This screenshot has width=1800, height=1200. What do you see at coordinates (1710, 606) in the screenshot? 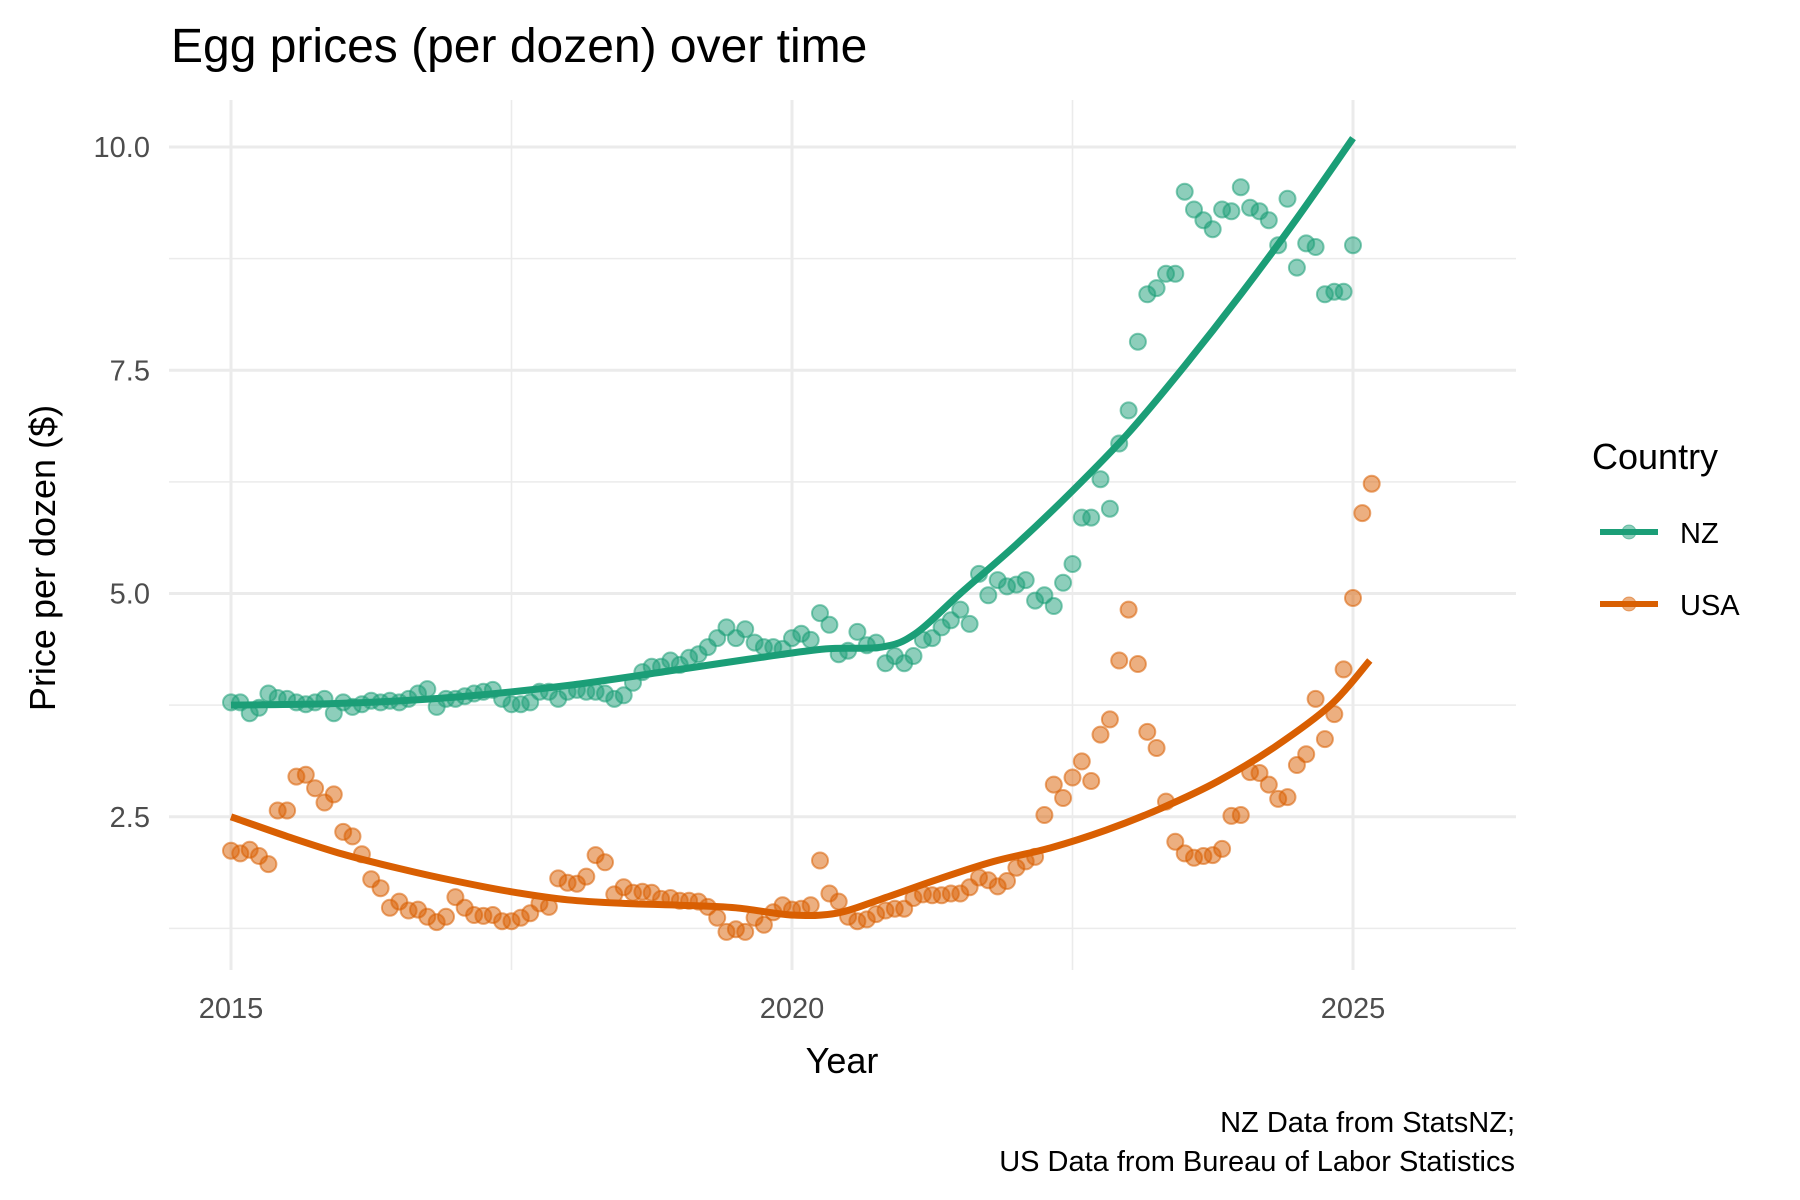
I see `legend-label-usa: USA` at bounding box center [1710, 606].